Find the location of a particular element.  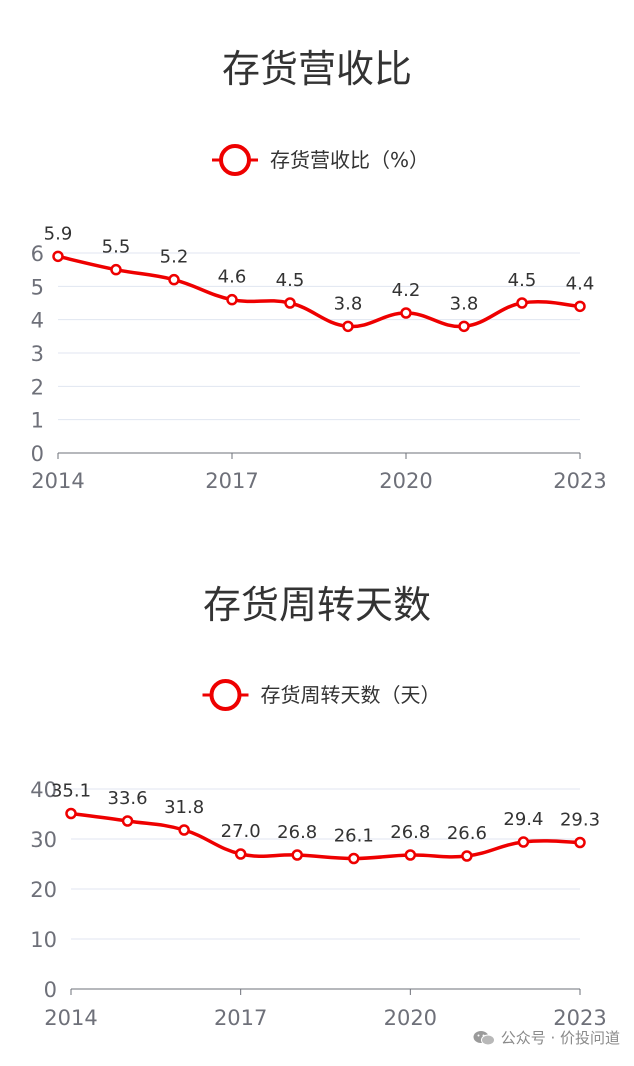

legend-label: 存货营收比（%） is located at coordinates (349, 160).